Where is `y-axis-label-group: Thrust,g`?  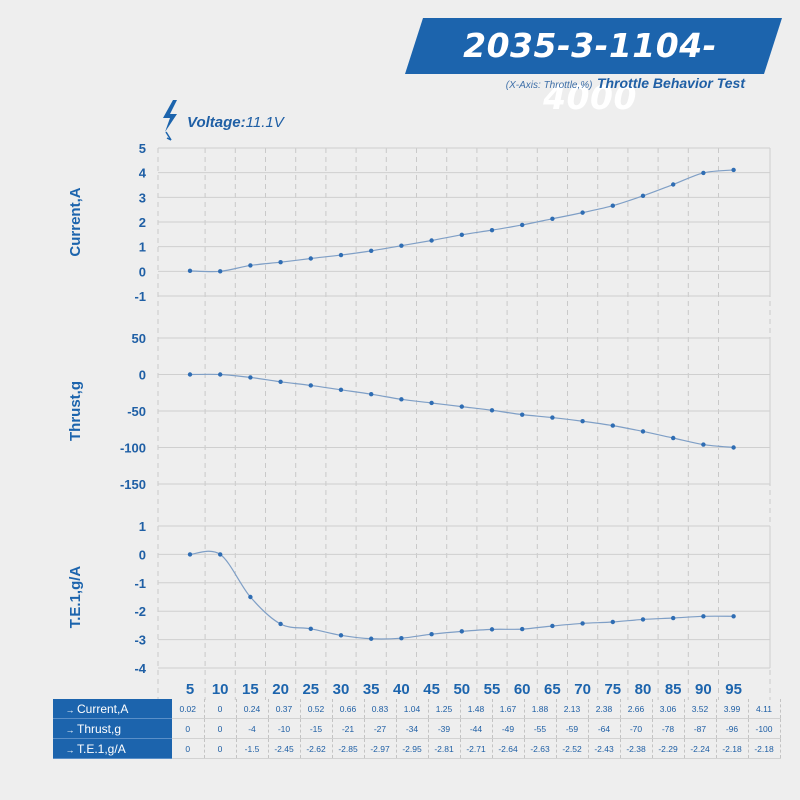
y-axis-label-group: Thrust,g is located at coordinates (75, 411).